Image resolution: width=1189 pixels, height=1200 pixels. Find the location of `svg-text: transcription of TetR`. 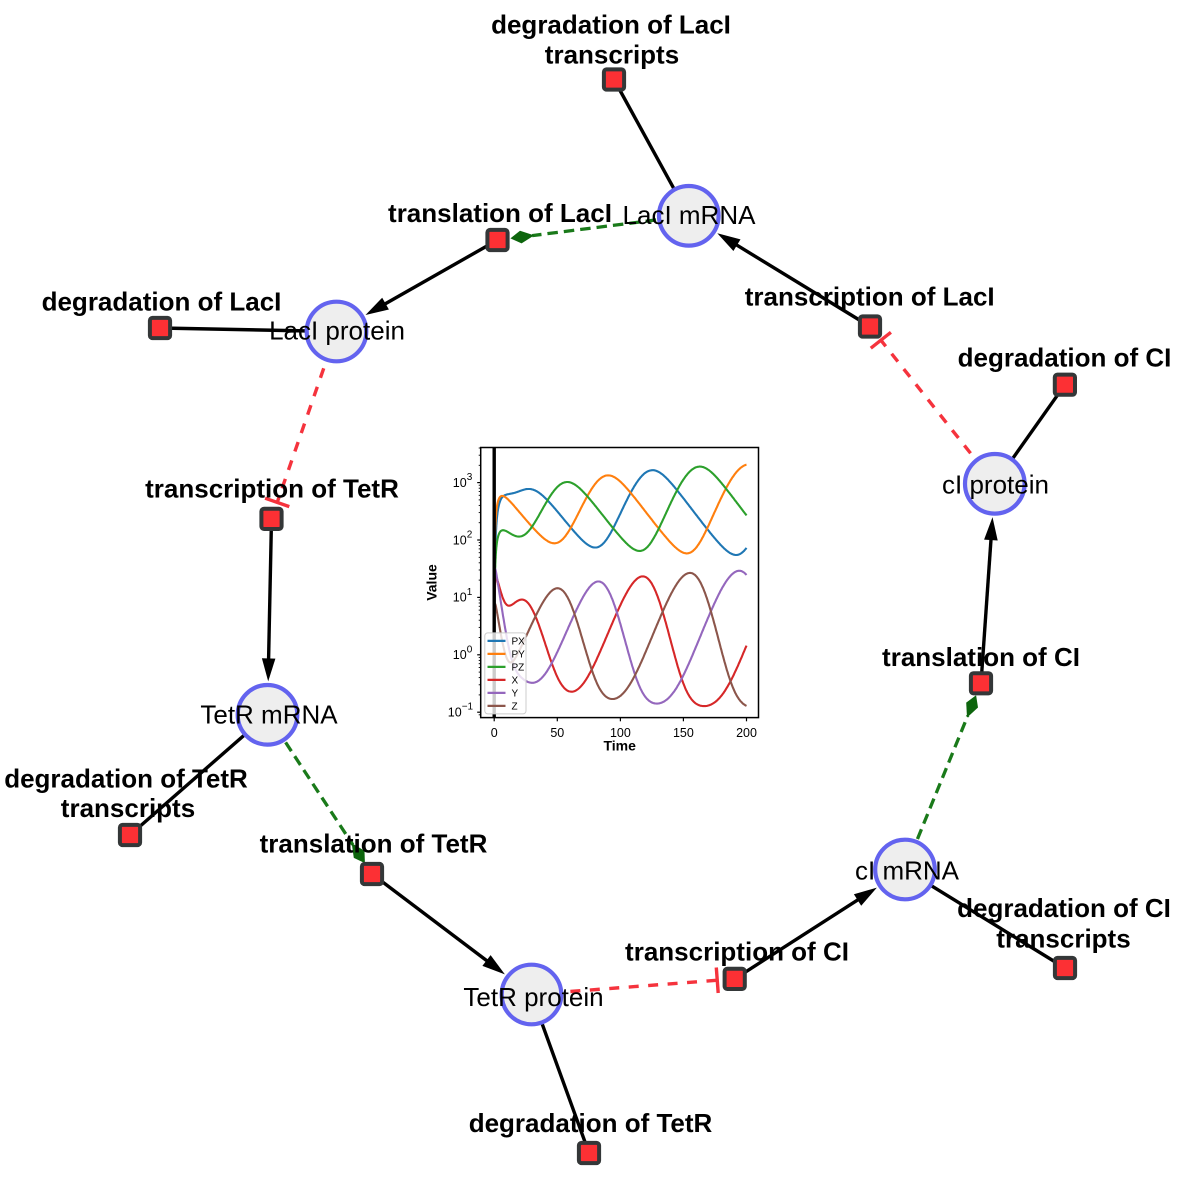

svg-text: transcription of TetR is located at coordinates (272, 489).